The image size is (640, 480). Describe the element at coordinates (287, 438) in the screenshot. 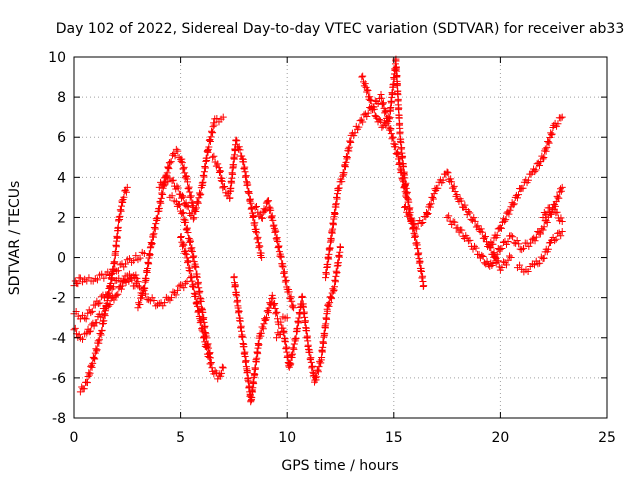

I see `x-tick-label: 10` at that location.